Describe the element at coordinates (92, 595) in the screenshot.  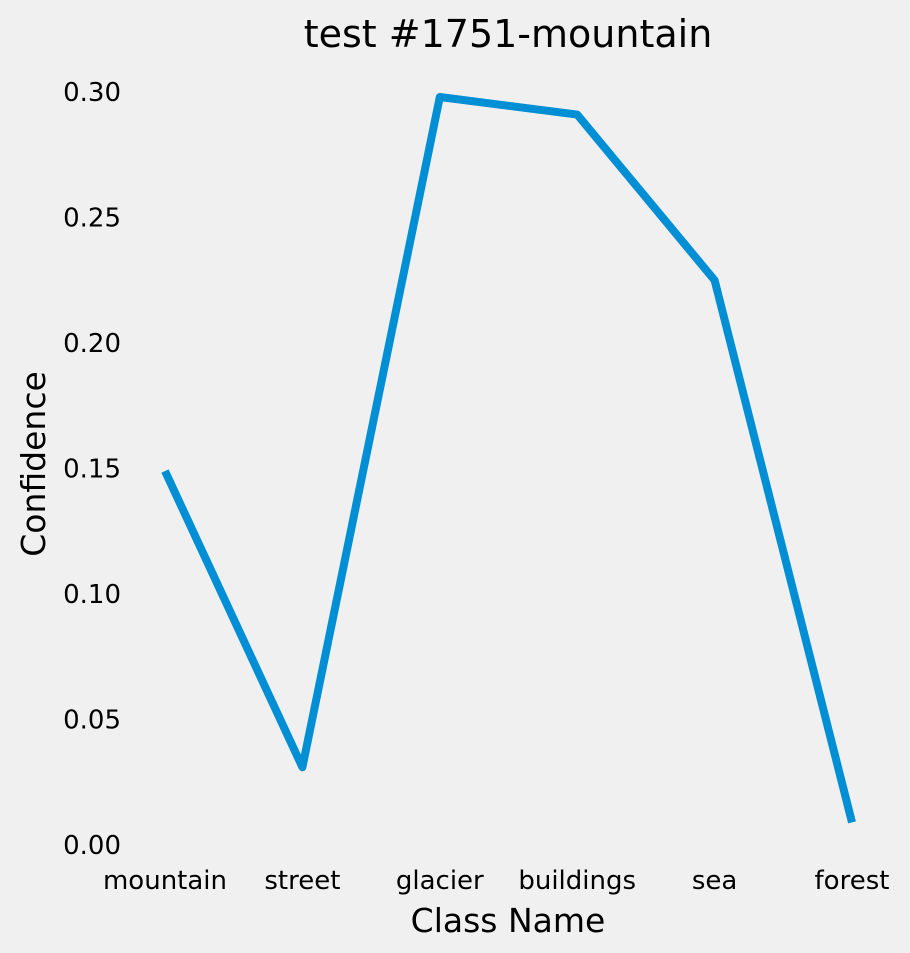
I see `y-tick-label: 0.10` at that location.